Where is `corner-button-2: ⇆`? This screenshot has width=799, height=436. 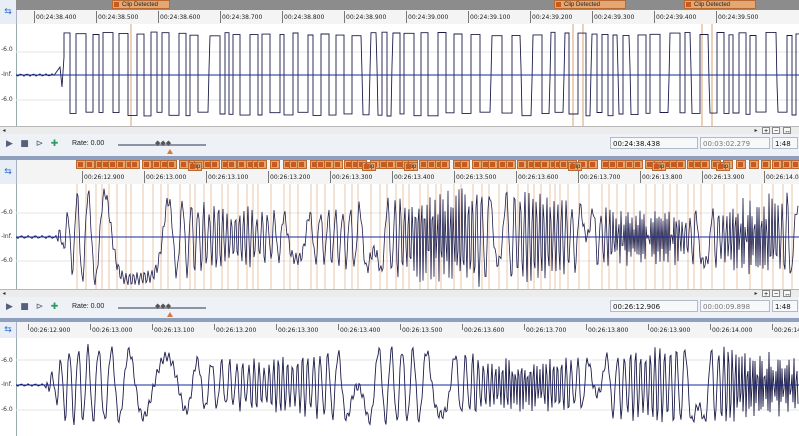 corner-button-2: ⇆ is located at coordinates (8, 172).